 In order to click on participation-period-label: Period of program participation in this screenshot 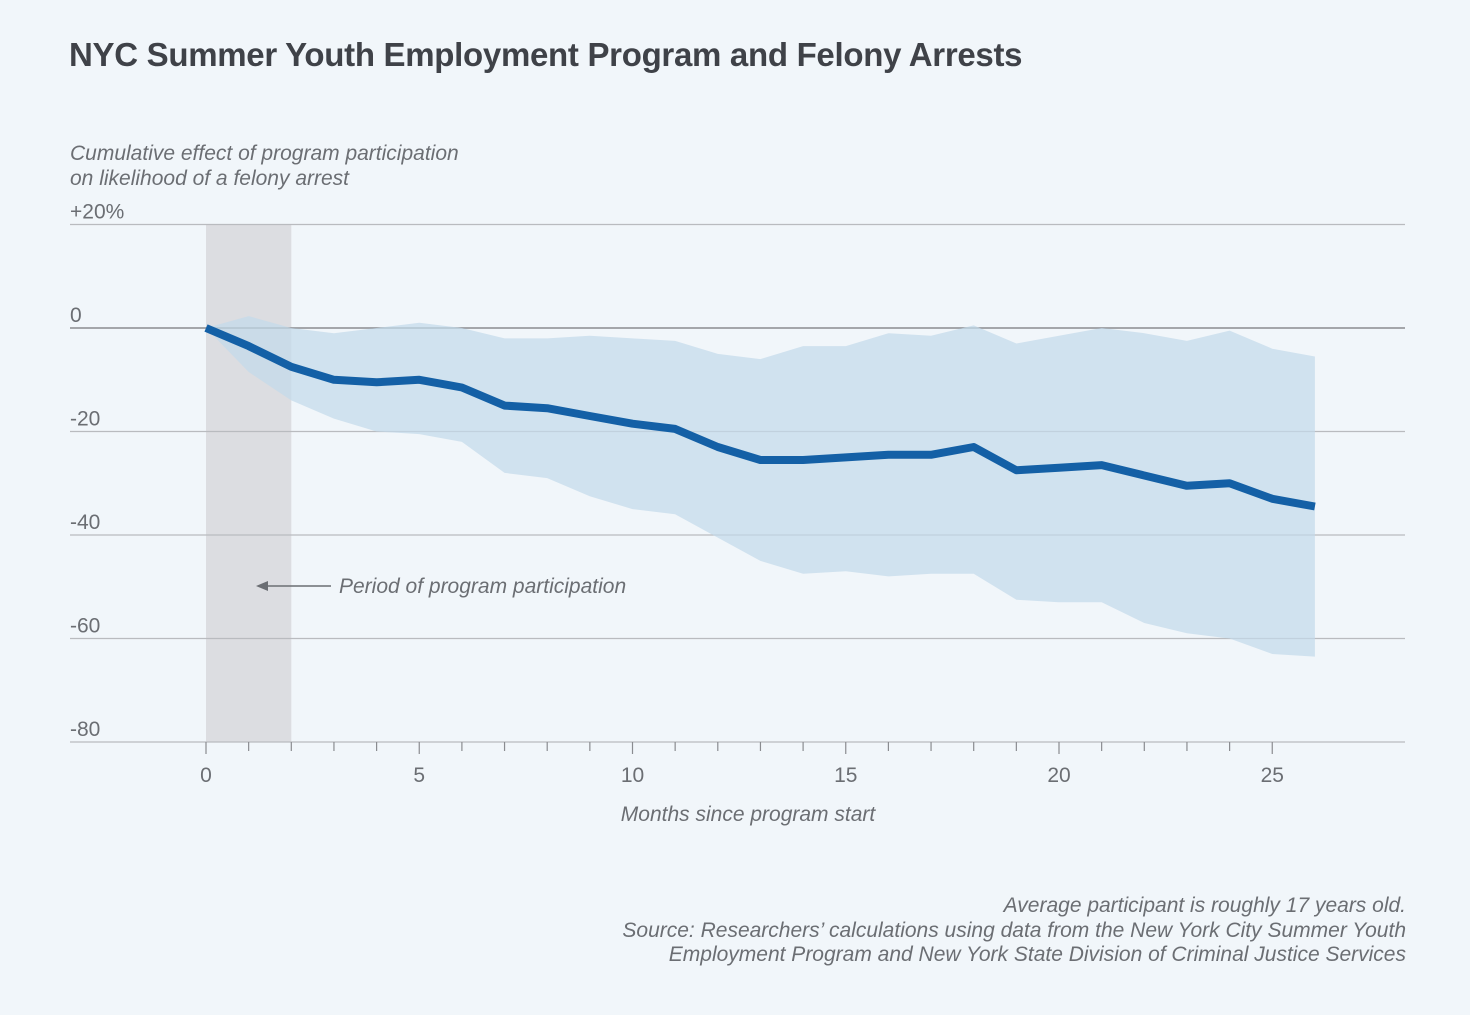, I will do `click(482, 586)`.